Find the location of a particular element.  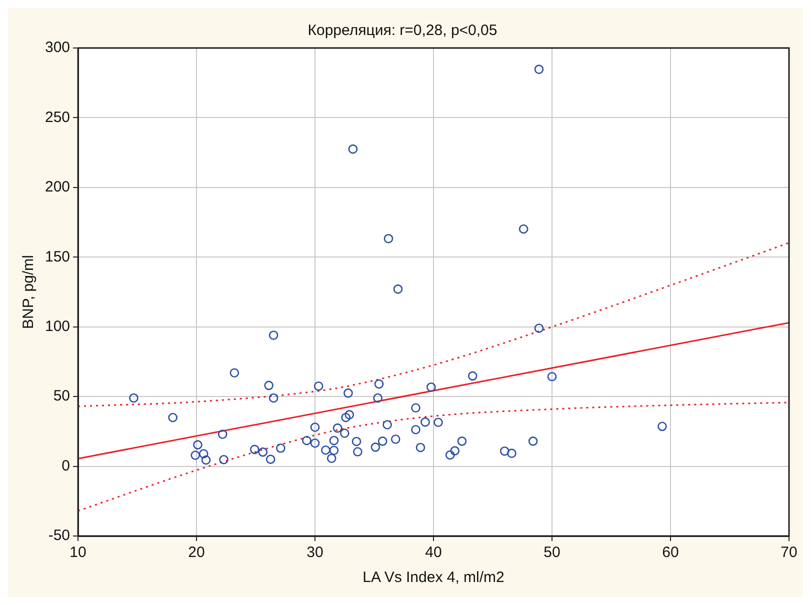

x-tick-label: 60 is located at coordinates (670, 553).